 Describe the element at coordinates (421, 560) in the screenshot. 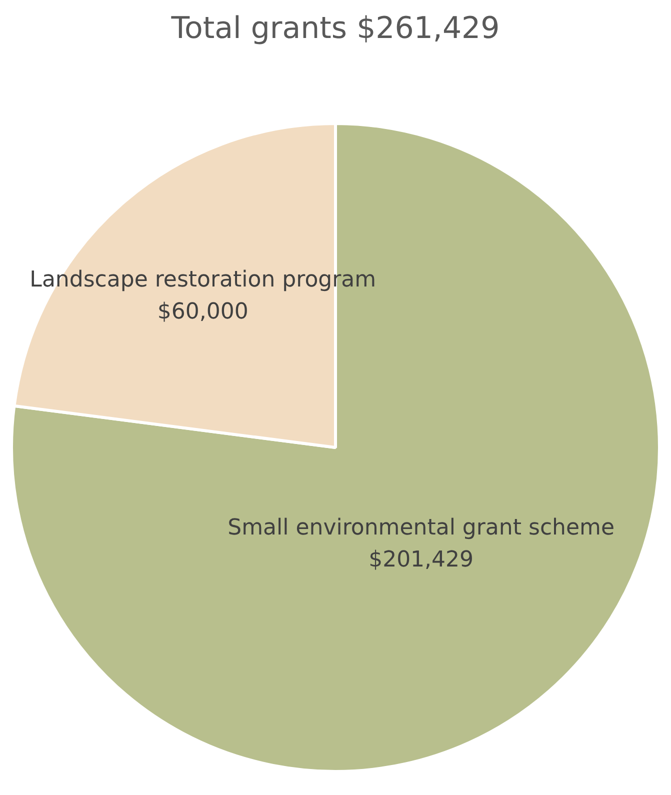

I see `data-label: $201,429` at that location.